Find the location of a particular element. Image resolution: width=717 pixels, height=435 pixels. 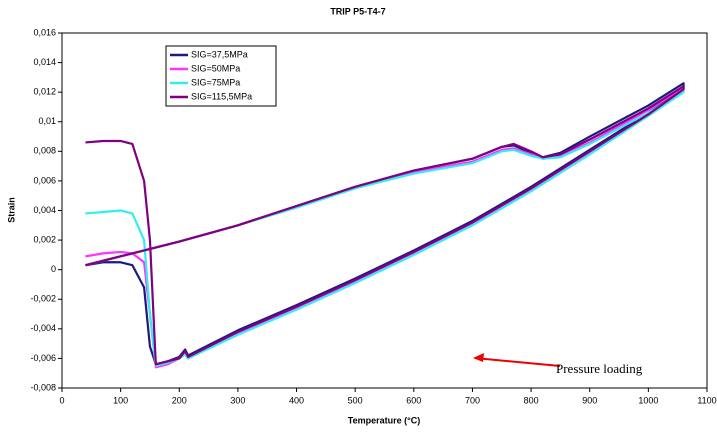

x-tick-label: 1100 is located at coordinates (706, 400).